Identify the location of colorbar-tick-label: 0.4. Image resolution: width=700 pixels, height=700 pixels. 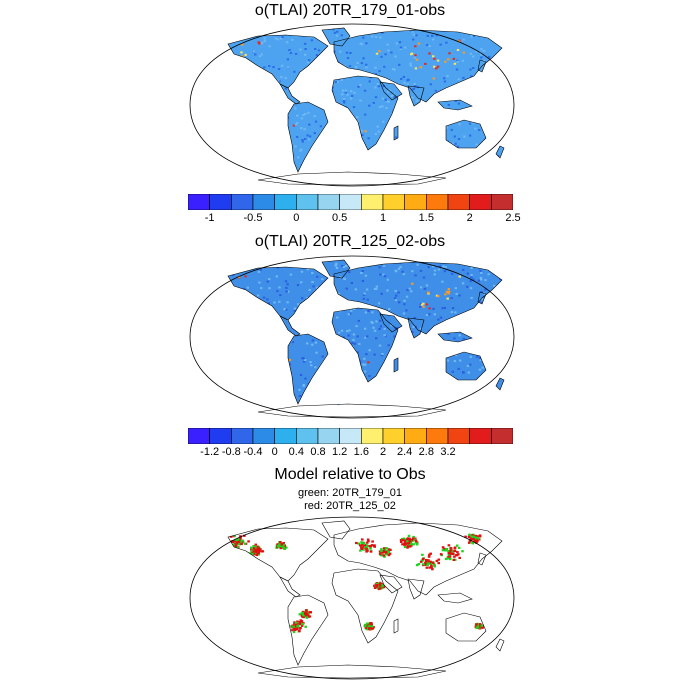
(296, 452).